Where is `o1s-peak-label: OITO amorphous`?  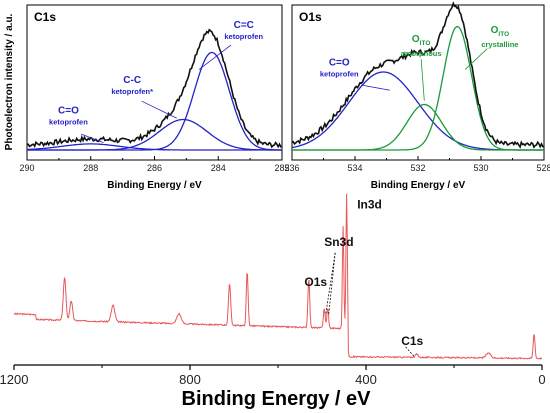
o1s-peak-label: OITO amorphous is located at coordinates (421, 46).